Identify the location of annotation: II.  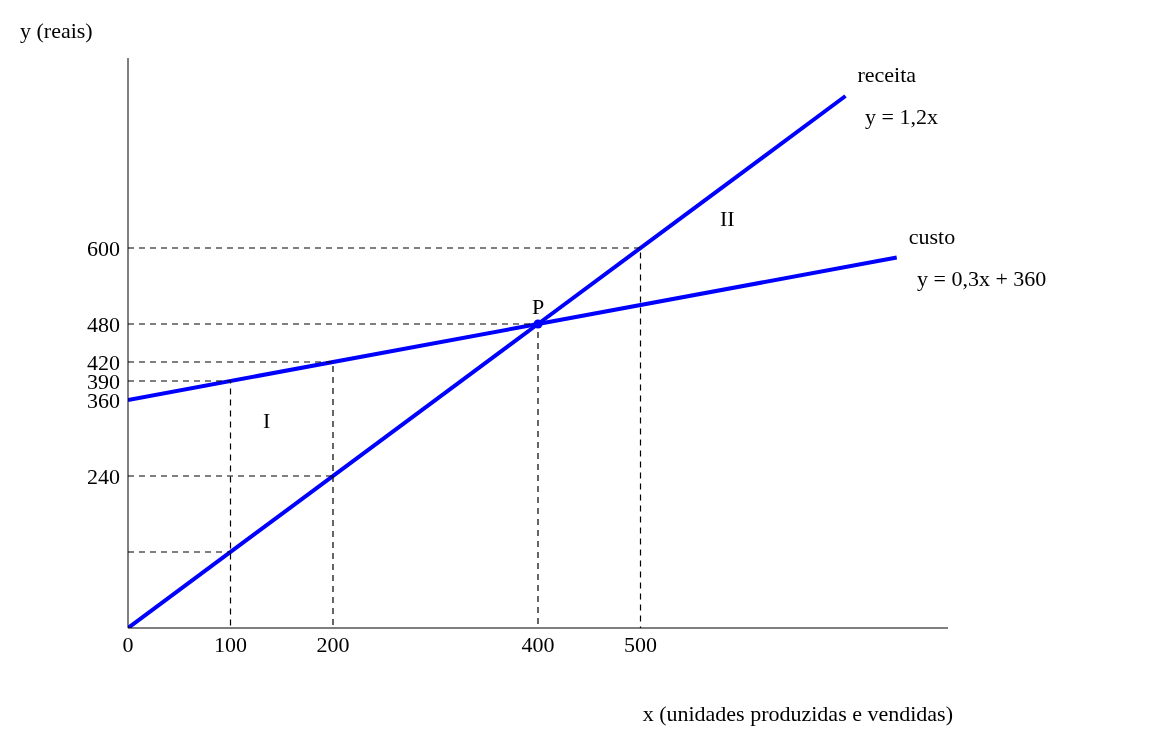
(727, 219).